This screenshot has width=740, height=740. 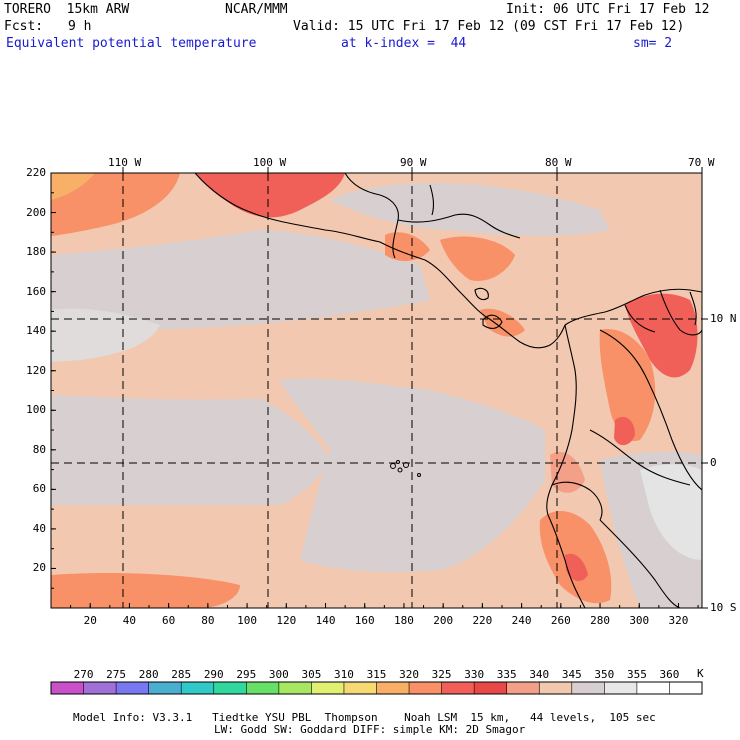 What do you see at coordinates (723, 318) in the screenshot?
I see `lat-label-10n: 10 N` at bounding box center [723, 318].